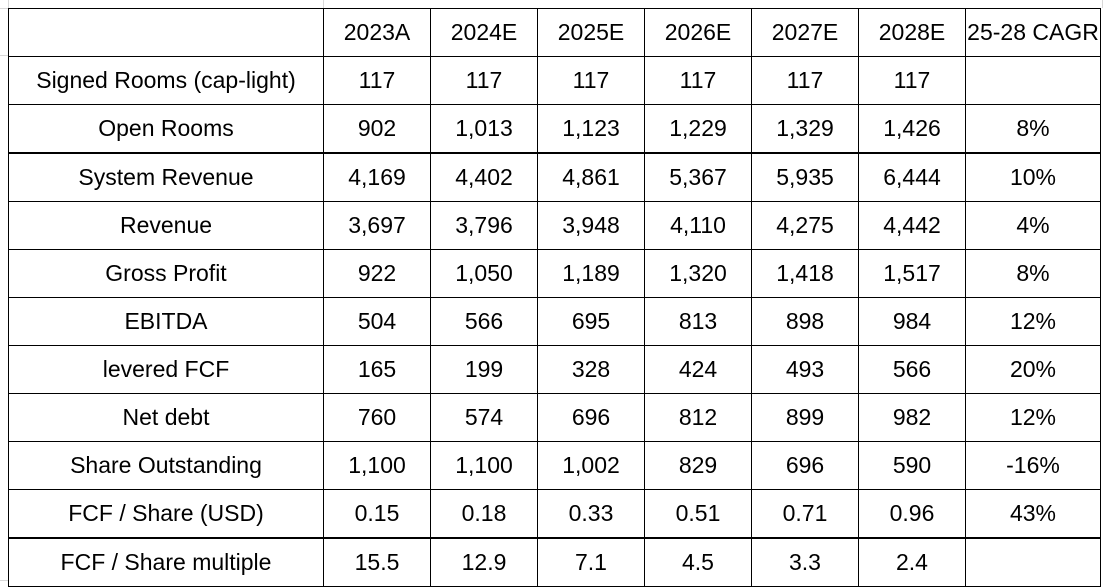 This screenshot has width=1104, height=587. I want to click on value-cell: 1,329, so click(805, 129).